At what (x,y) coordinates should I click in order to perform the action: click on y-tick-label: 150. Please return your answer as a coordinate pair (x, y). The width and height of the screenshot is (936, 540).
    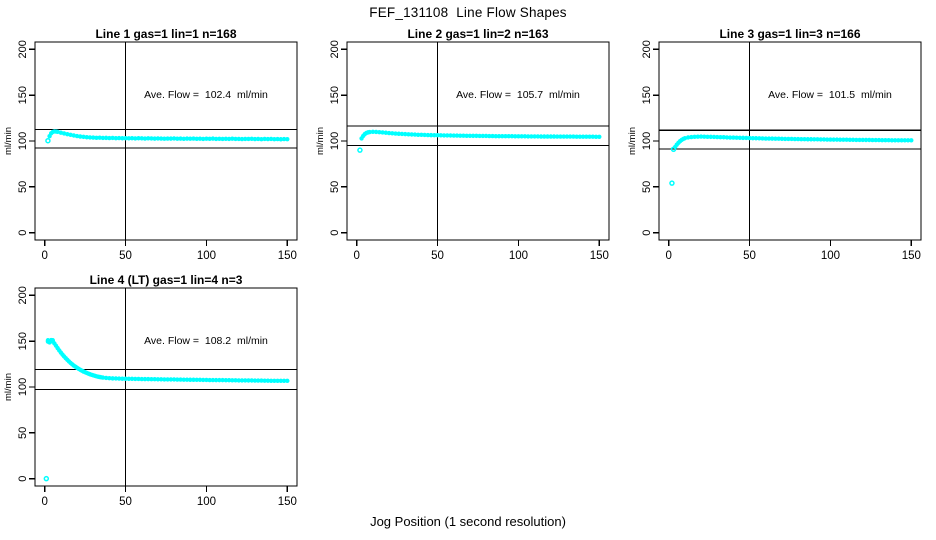
    Looking at the image, I should click on (335, 95).